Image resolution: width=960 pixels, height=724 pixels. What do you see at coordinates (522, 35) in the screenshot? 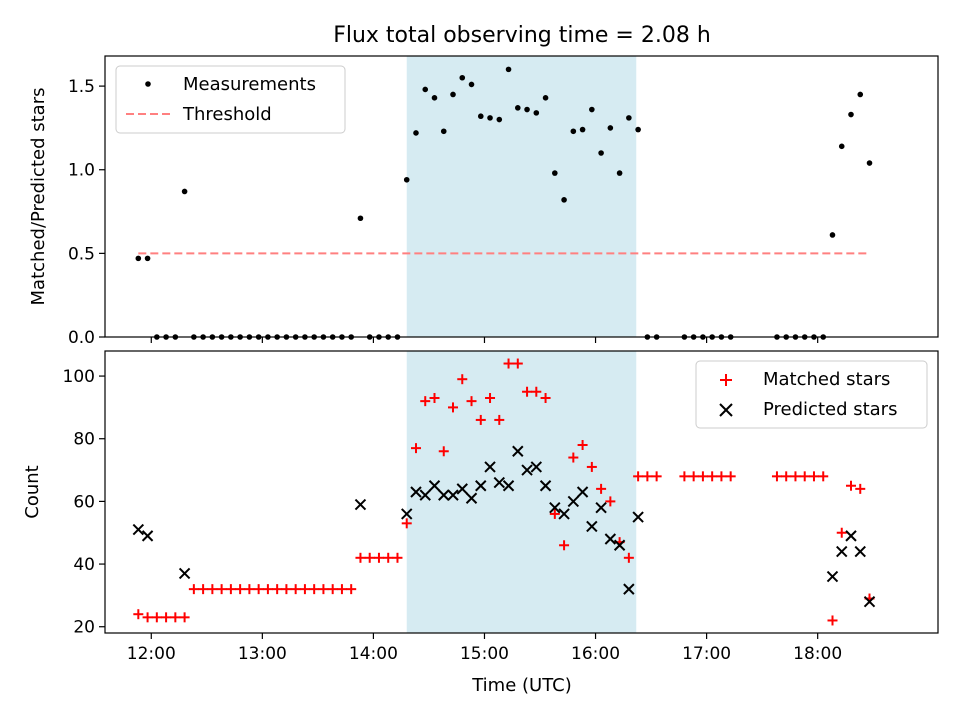
I see `chart-title: Flux total observing time = 2.08 h` at bounding box center [522, 35].